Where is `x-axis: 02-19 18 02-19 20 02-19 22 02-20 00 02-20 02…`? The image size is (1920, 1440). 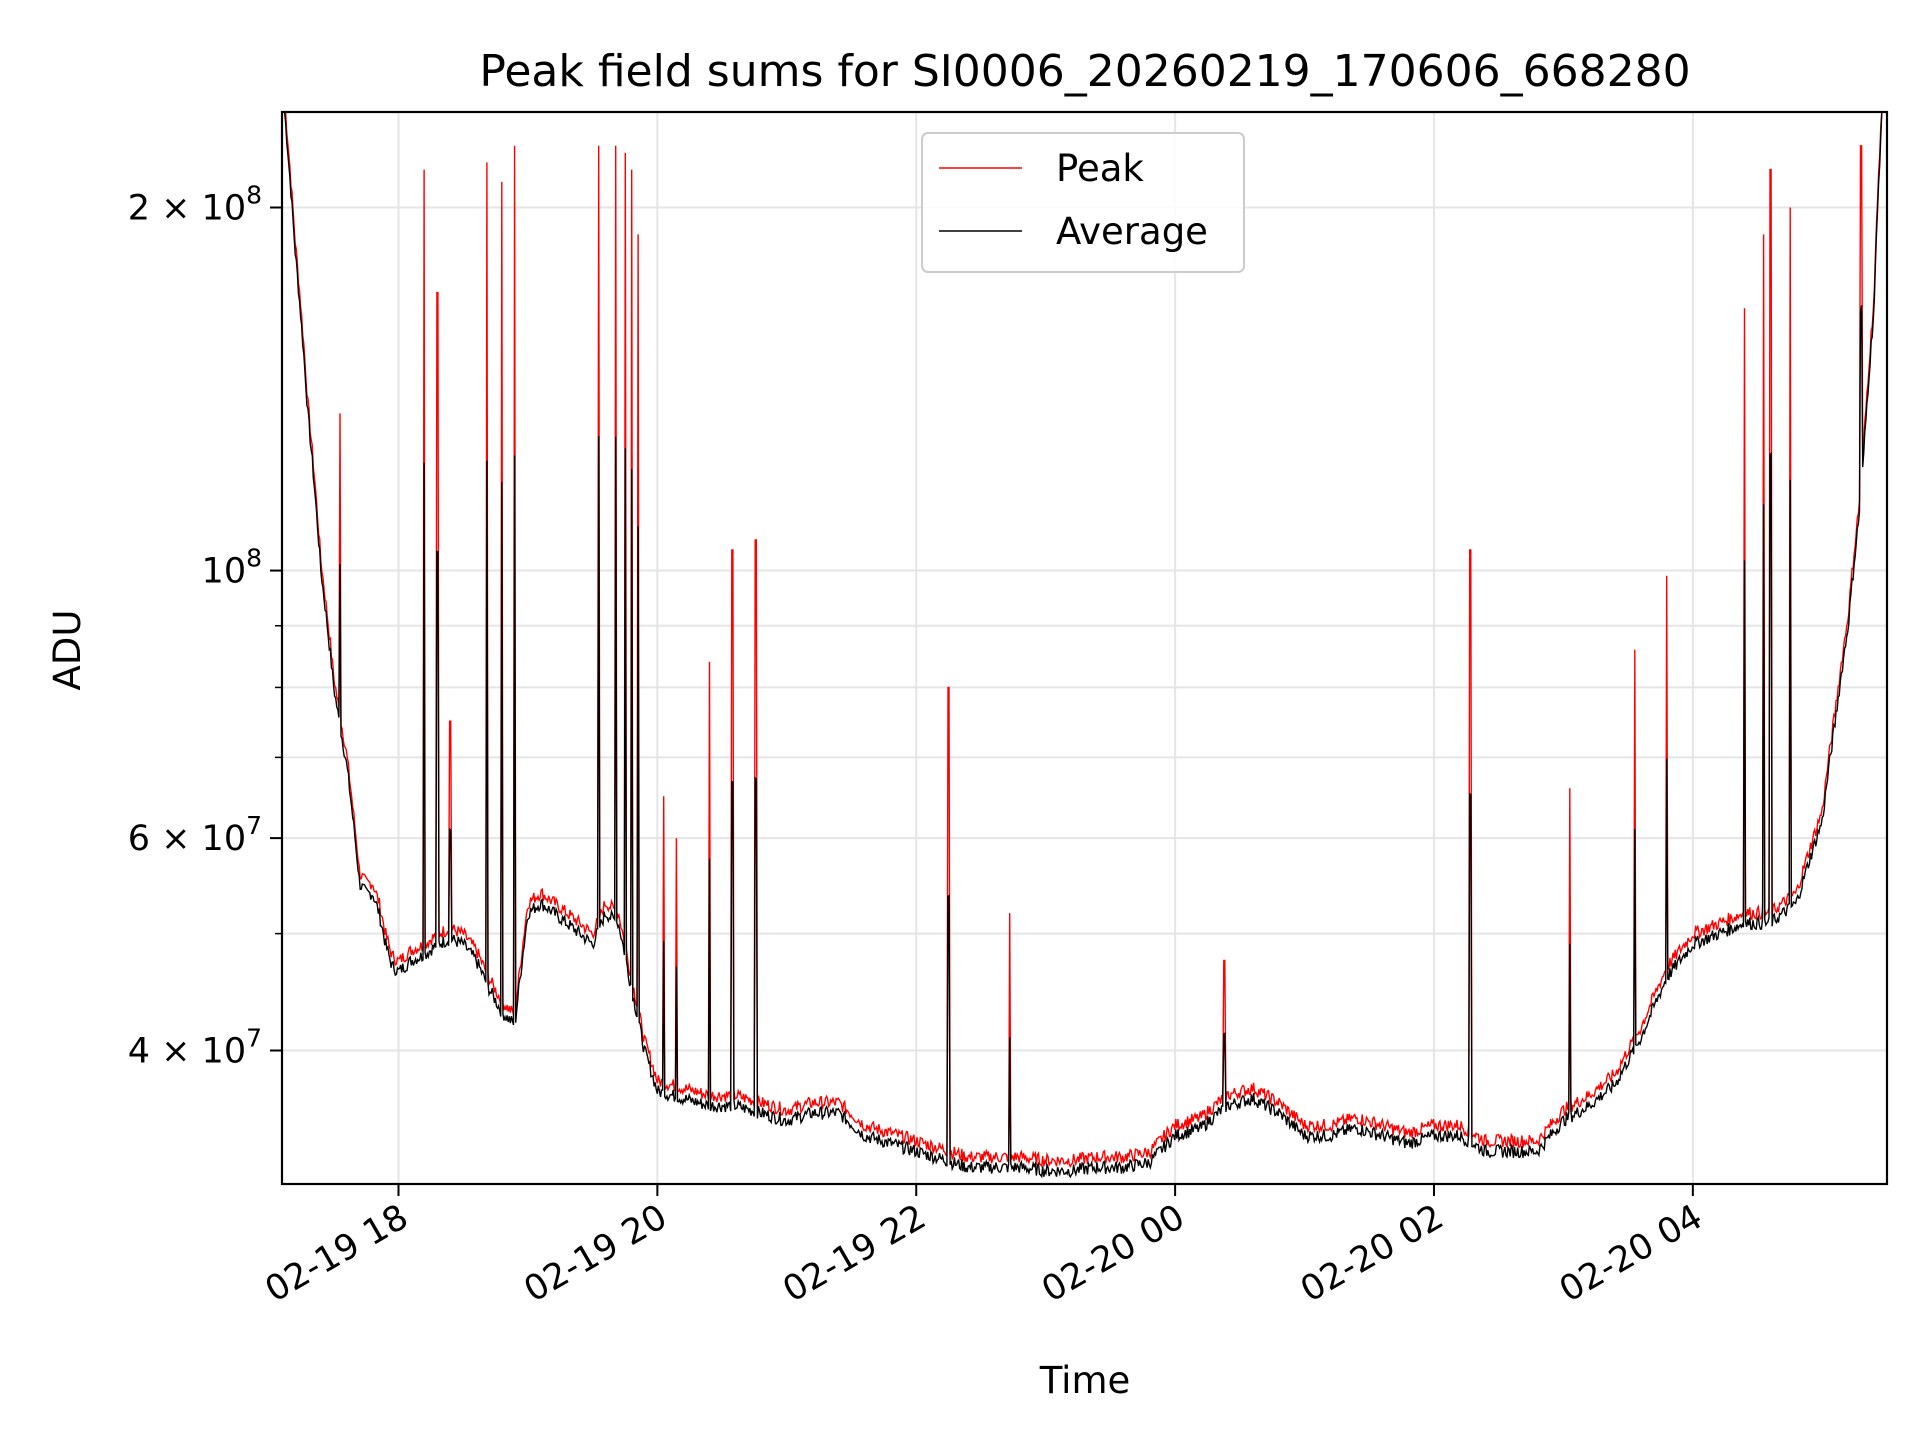
x-axis: 02-19 18 02-19 20 02-19 22 02-20 00 02-20 02… is located at coordinates (984, 1247).